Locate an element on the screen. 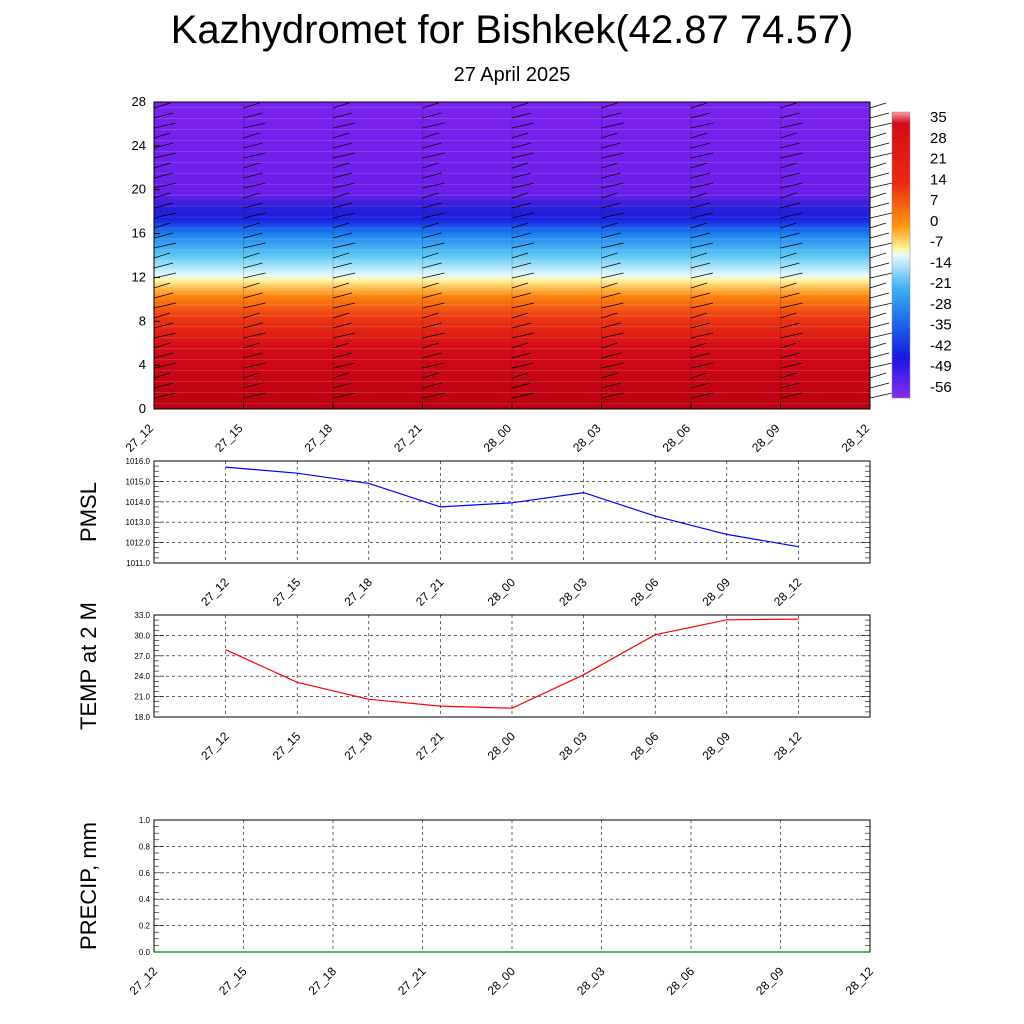 Image resolution: width=1024 pixels, height=1024 pixels. colorbar is located at coordinates (901, 255).